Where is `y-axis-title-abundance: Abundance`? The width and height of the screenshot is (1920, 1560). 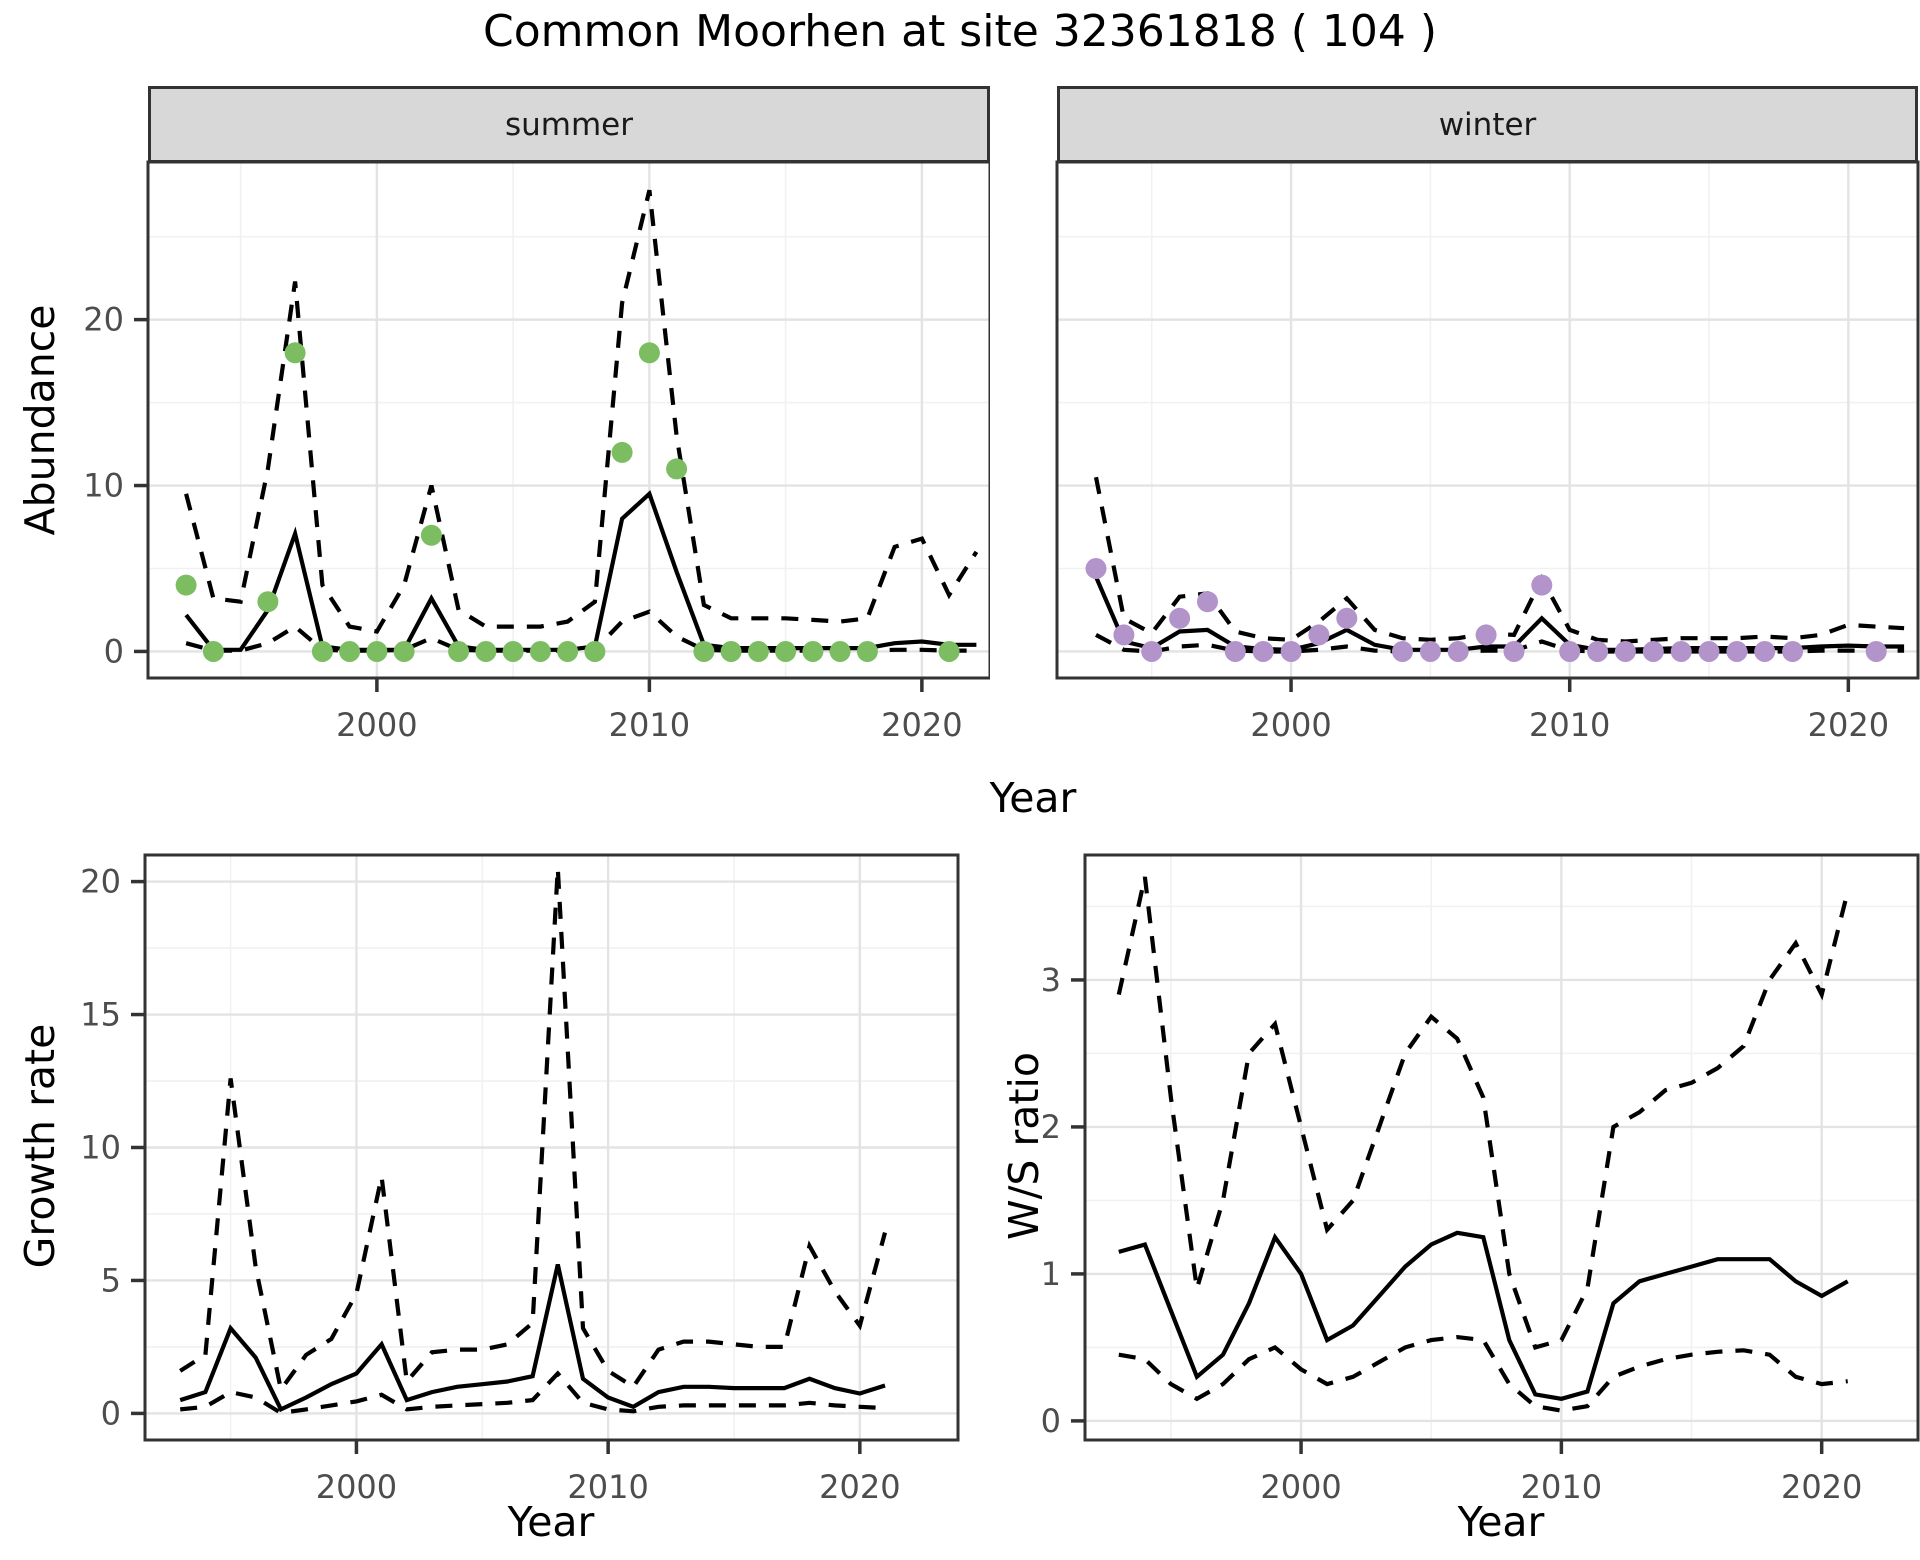 y-axis-title-abundance: Abundance is located at coordinates (40, 420).